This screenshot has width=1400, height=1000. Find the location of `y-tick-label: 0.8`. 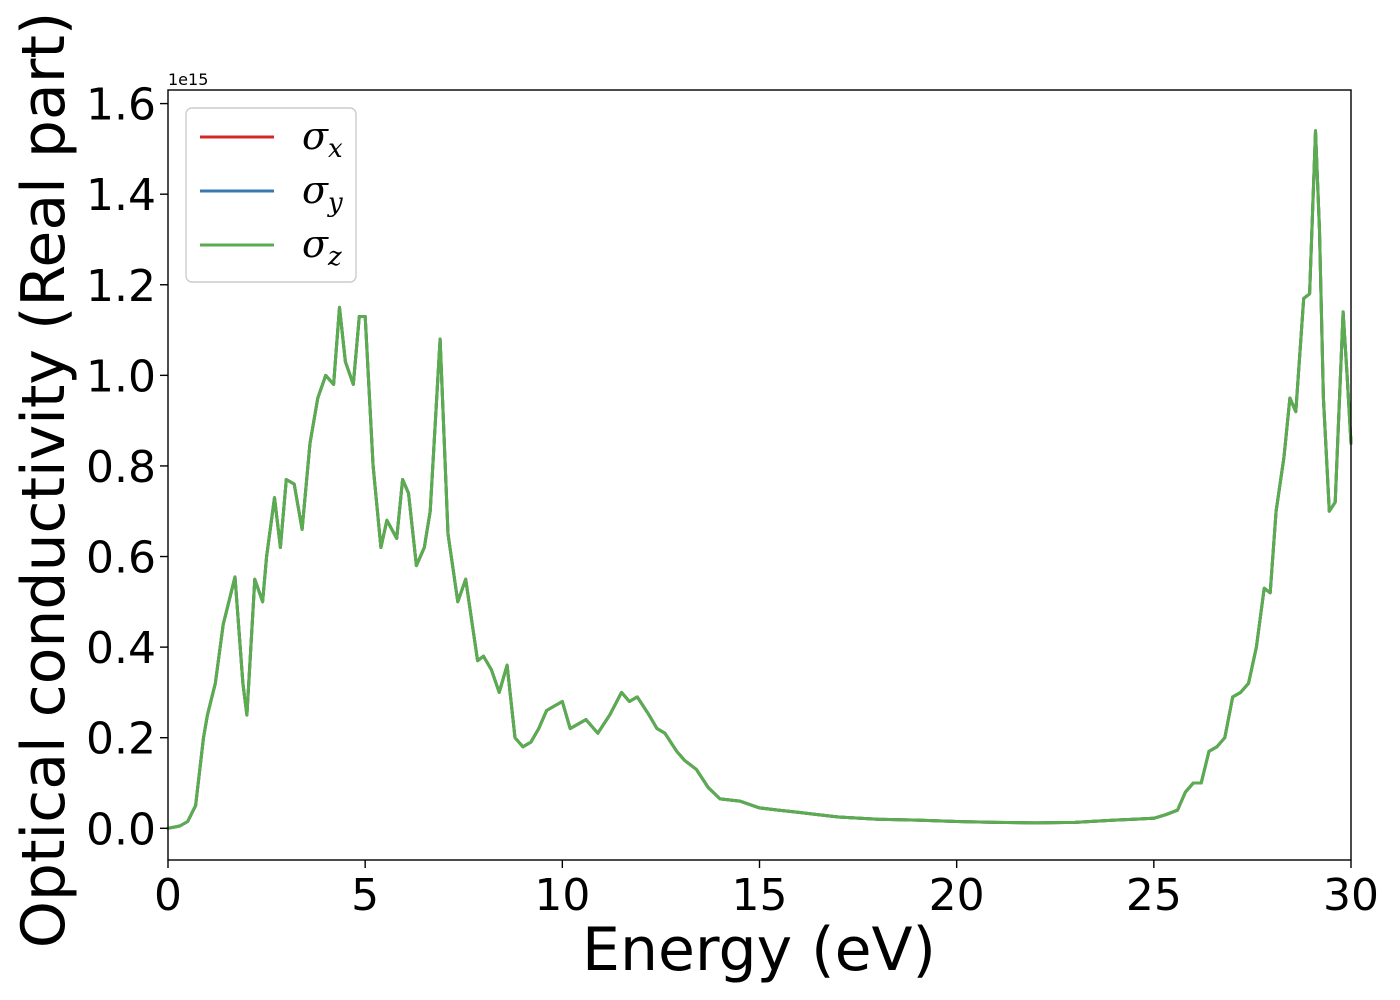

y-tick-label: 0.8 is located at coordinates (121, 467).